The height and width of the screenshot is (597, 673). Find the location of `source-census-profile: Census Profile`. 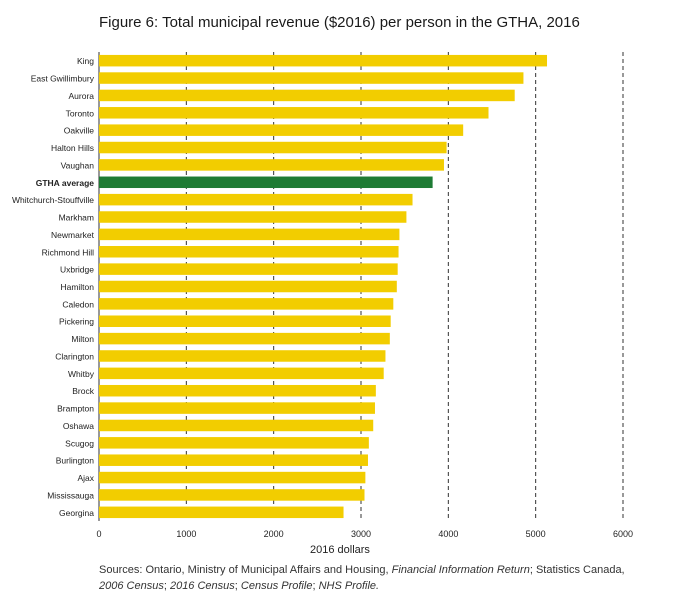

source-census-profile: Census Profile is located at coordinates (276, 586).